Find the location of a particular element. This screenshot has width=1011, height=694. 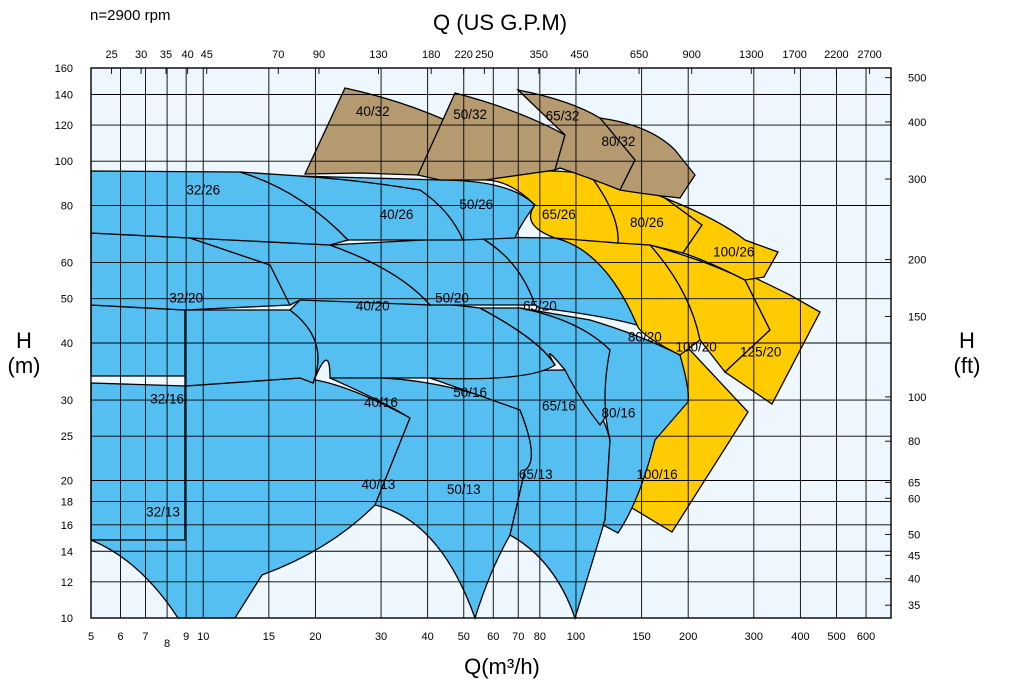

x-tick-label: 50 is located at coordinates (464, 637).